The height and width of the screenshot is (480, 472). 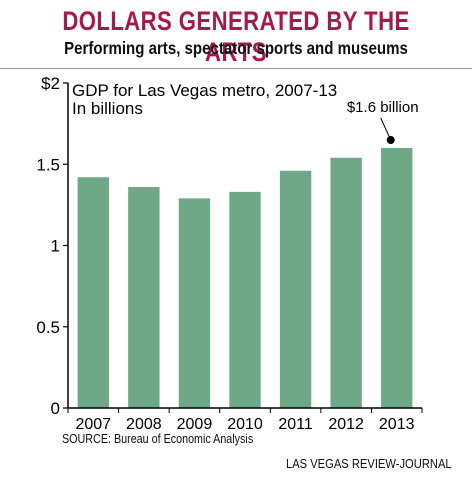 What do you see at coordinates (55, 408) in the screenshot?
I see `y-tick-label: 0` at bounding box center [55, 408].